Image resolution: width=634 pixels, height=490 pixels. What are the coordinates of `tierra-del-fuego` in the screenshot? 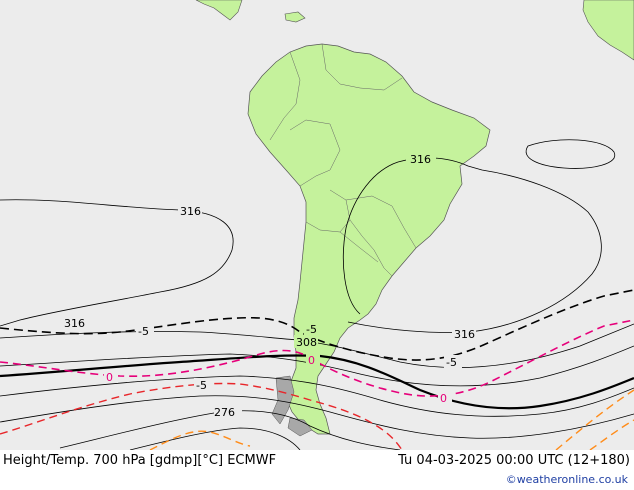 It's located at (283, 400).